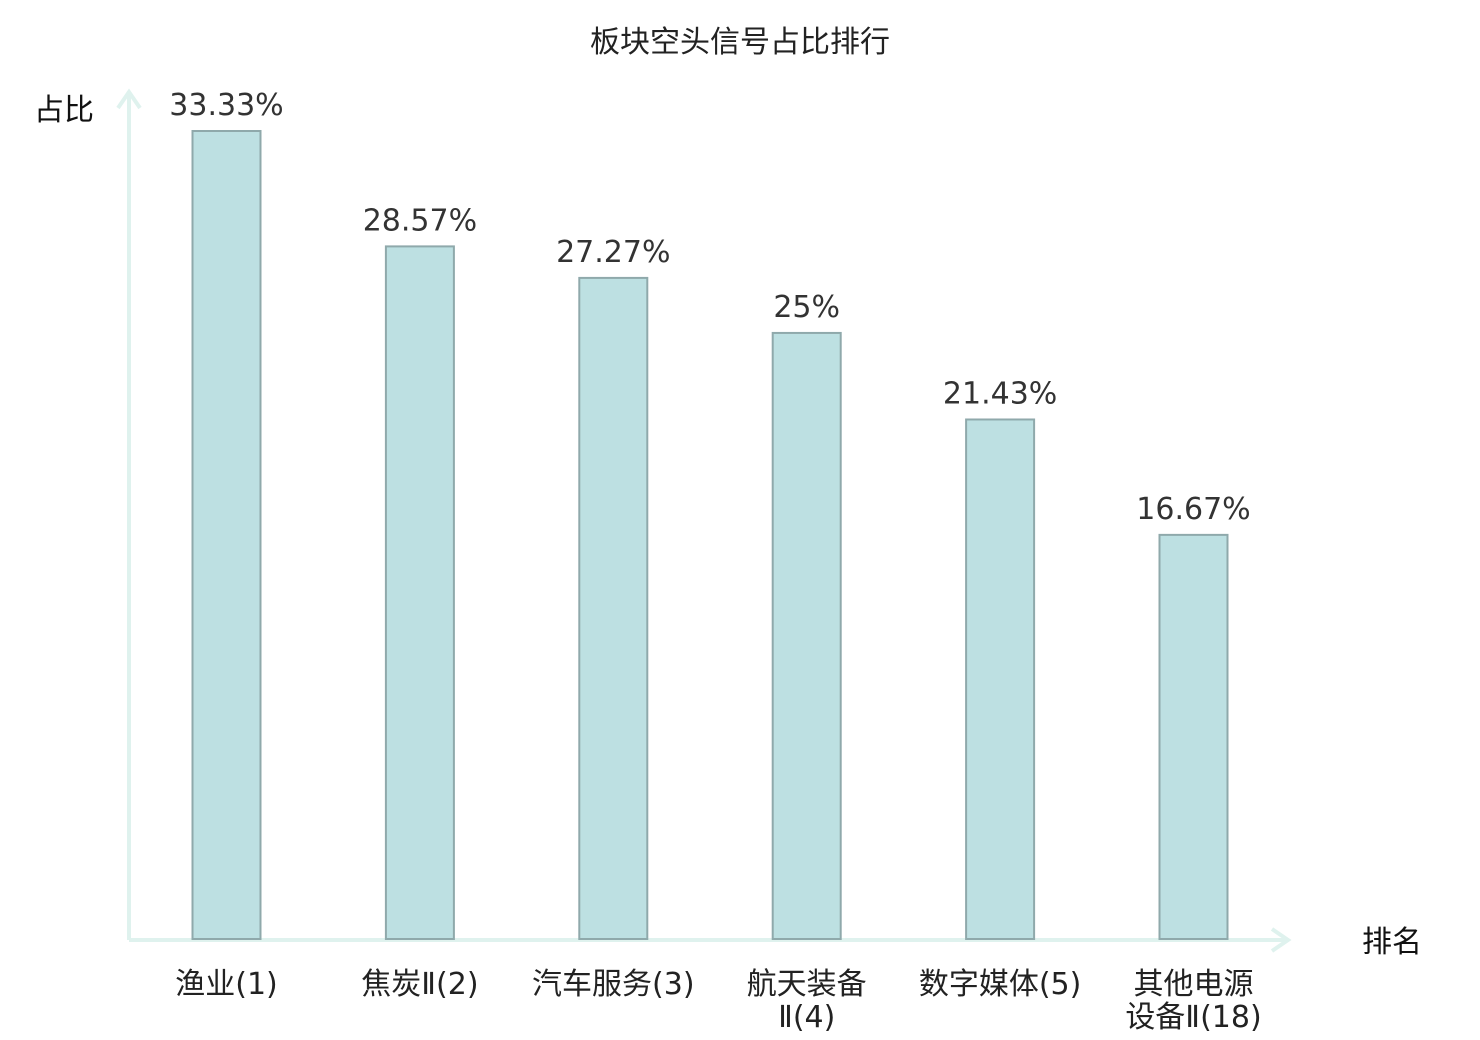 Image resolution: width=1480 pixels, height=1040 pixels. Describe the element at coordinates (1194, 984) in the screenshot. I see `x-tick-label: 其他电源` at that location.